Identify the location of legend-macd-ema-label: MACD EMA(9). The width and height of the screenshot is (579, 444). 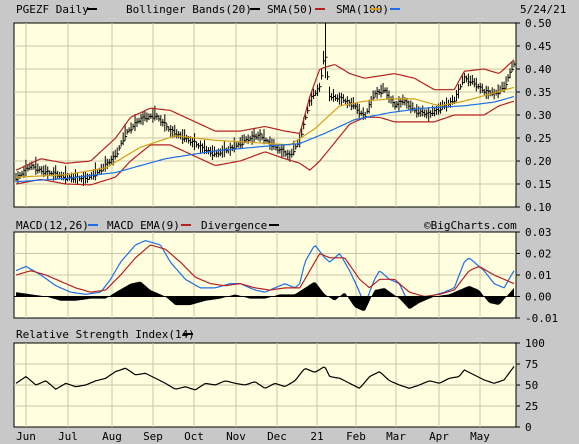
(143, 225).